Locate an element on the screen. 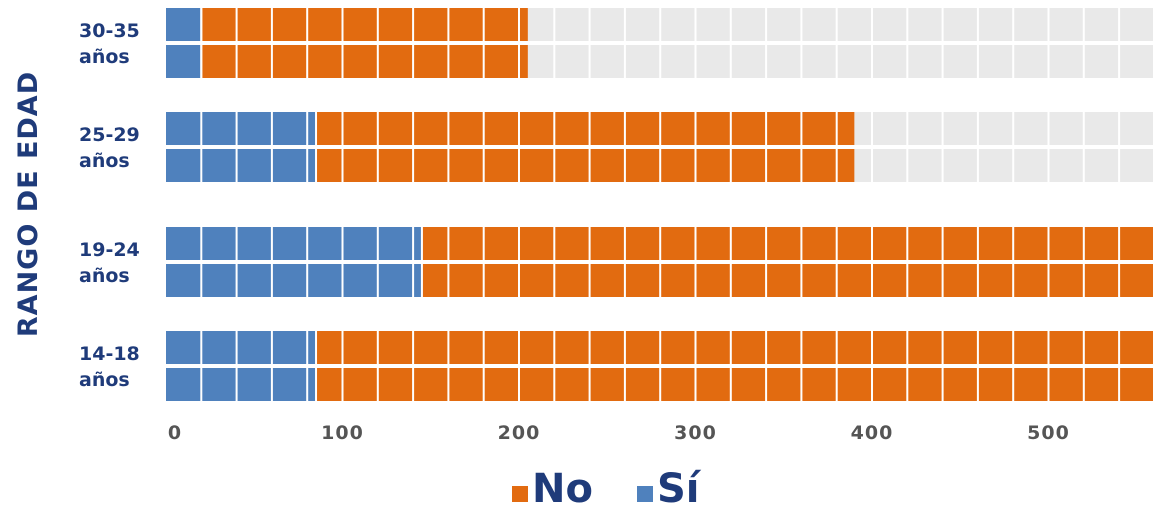 The height and width of the screenshot is (508, 1153). category-label-range: 14-18 is located at coordinates (109, 354).